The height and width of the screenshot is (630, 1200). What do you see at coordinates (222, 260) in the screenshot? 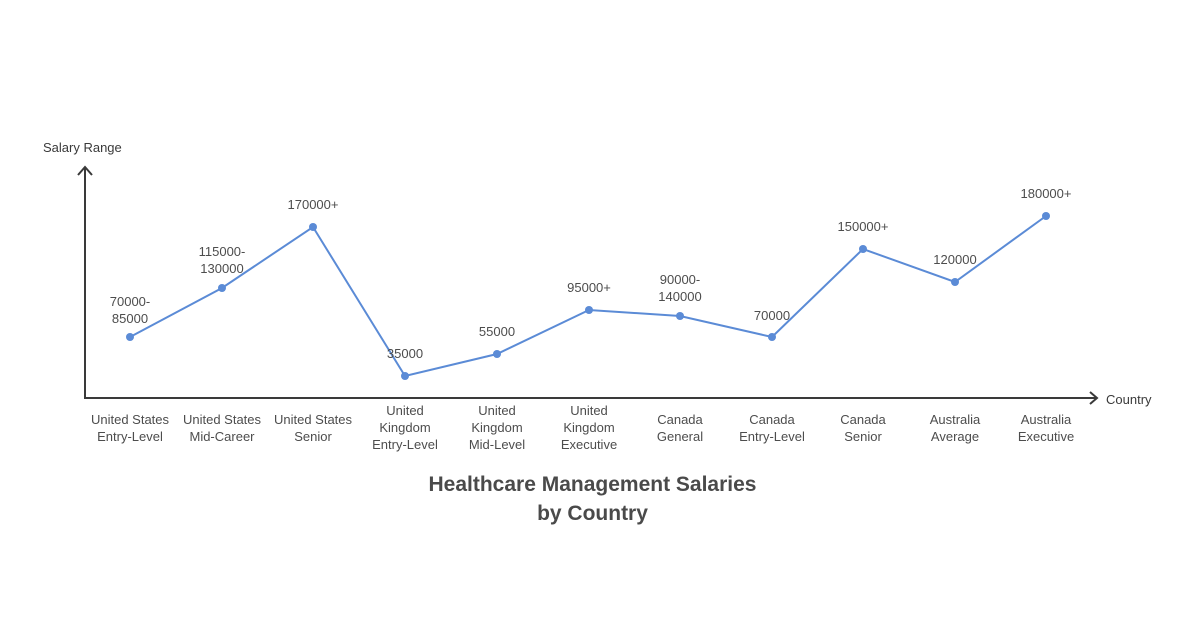
I see `data-label: 115000- 130000` at bounding box center [222, 260].